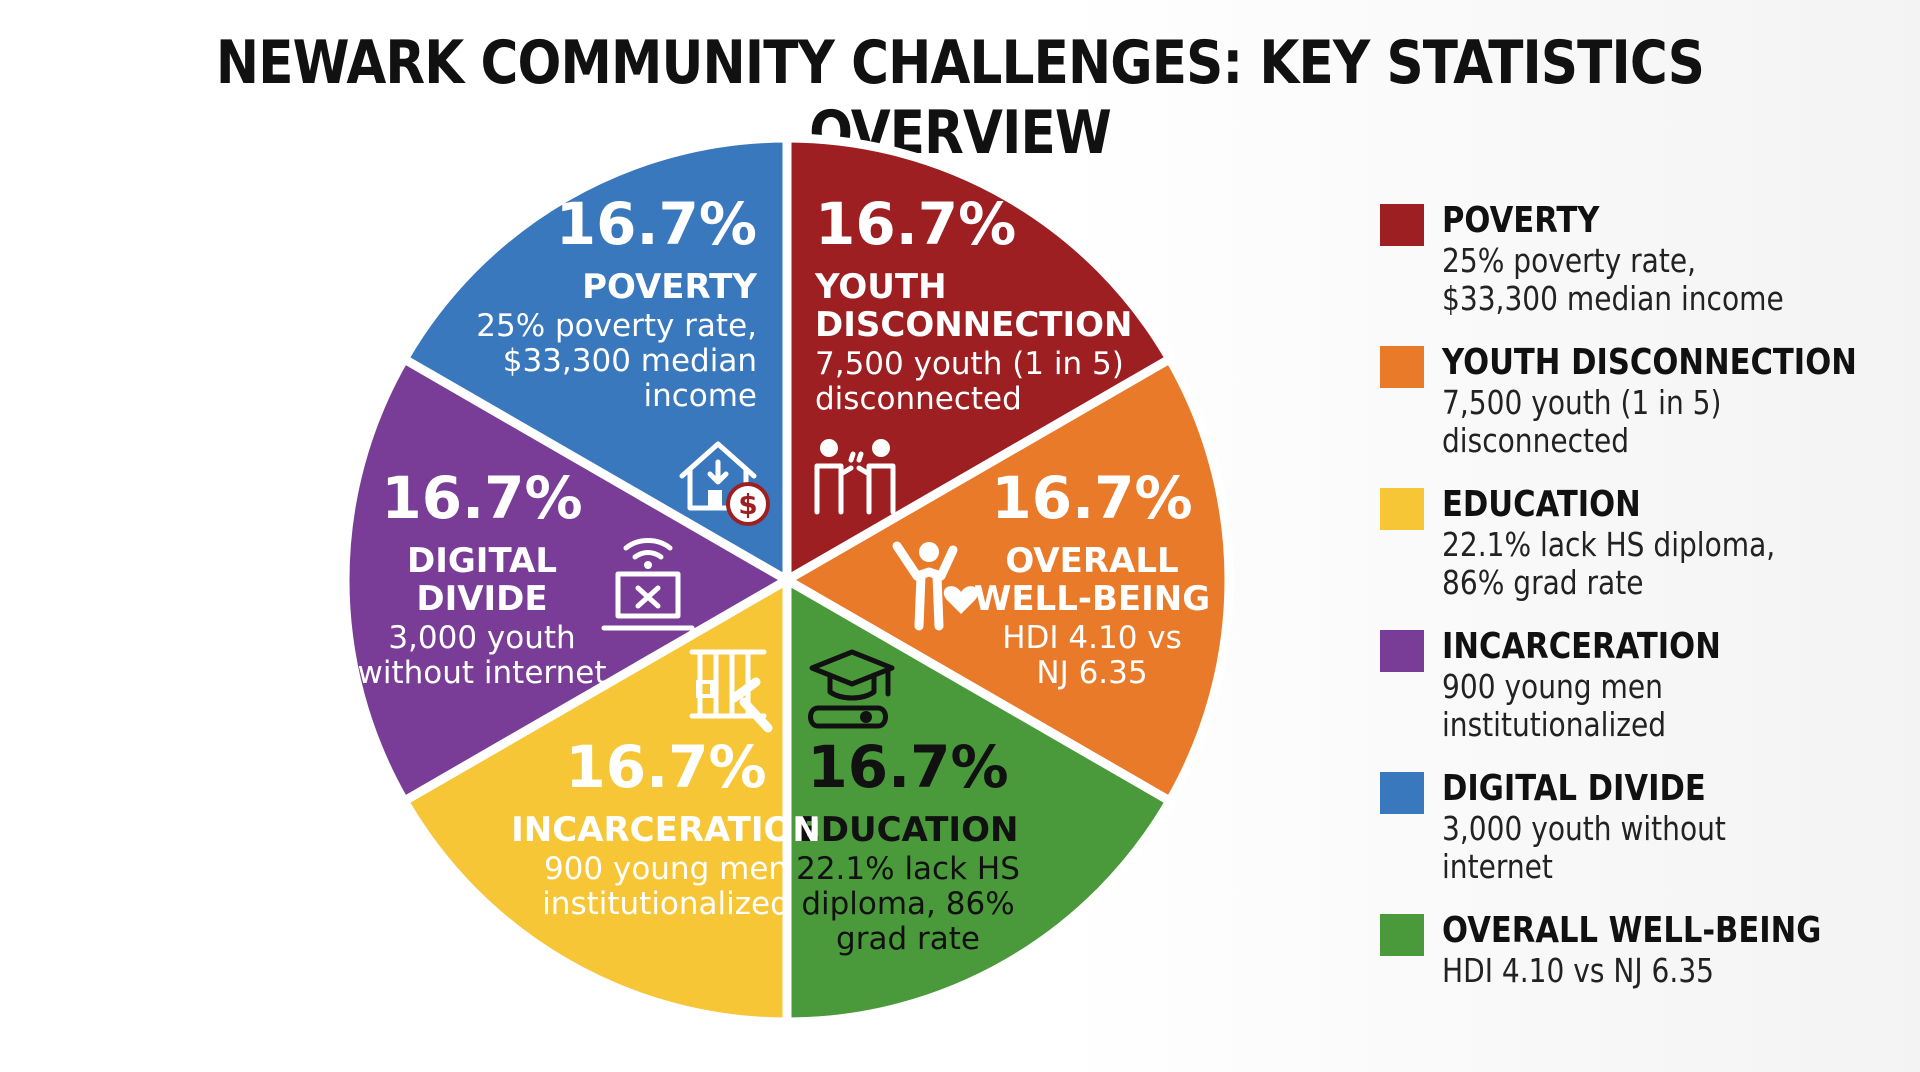 The image size is (1920, 1072). What do you see at coordinates (908, 869) in the screenshot?
I see `slice-description-education: 22.1% lack HS` at bounding box center [908, 869].